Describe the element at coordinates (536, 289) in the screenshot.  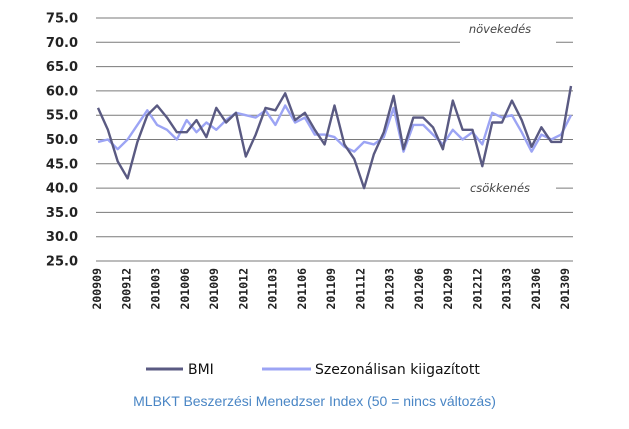
I see `x-tick-label: 201306` at that location.